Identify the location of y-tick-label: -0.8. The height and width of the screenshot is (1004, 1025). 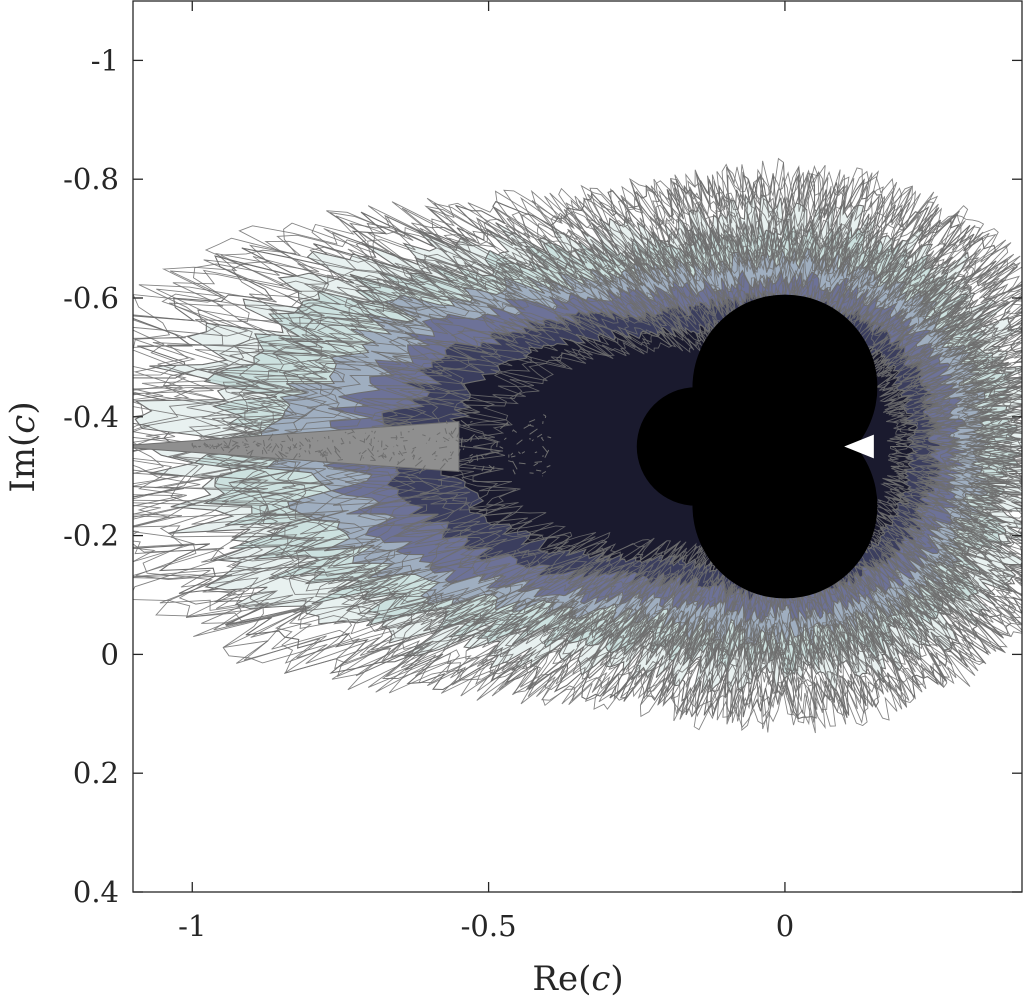
(91, 179).